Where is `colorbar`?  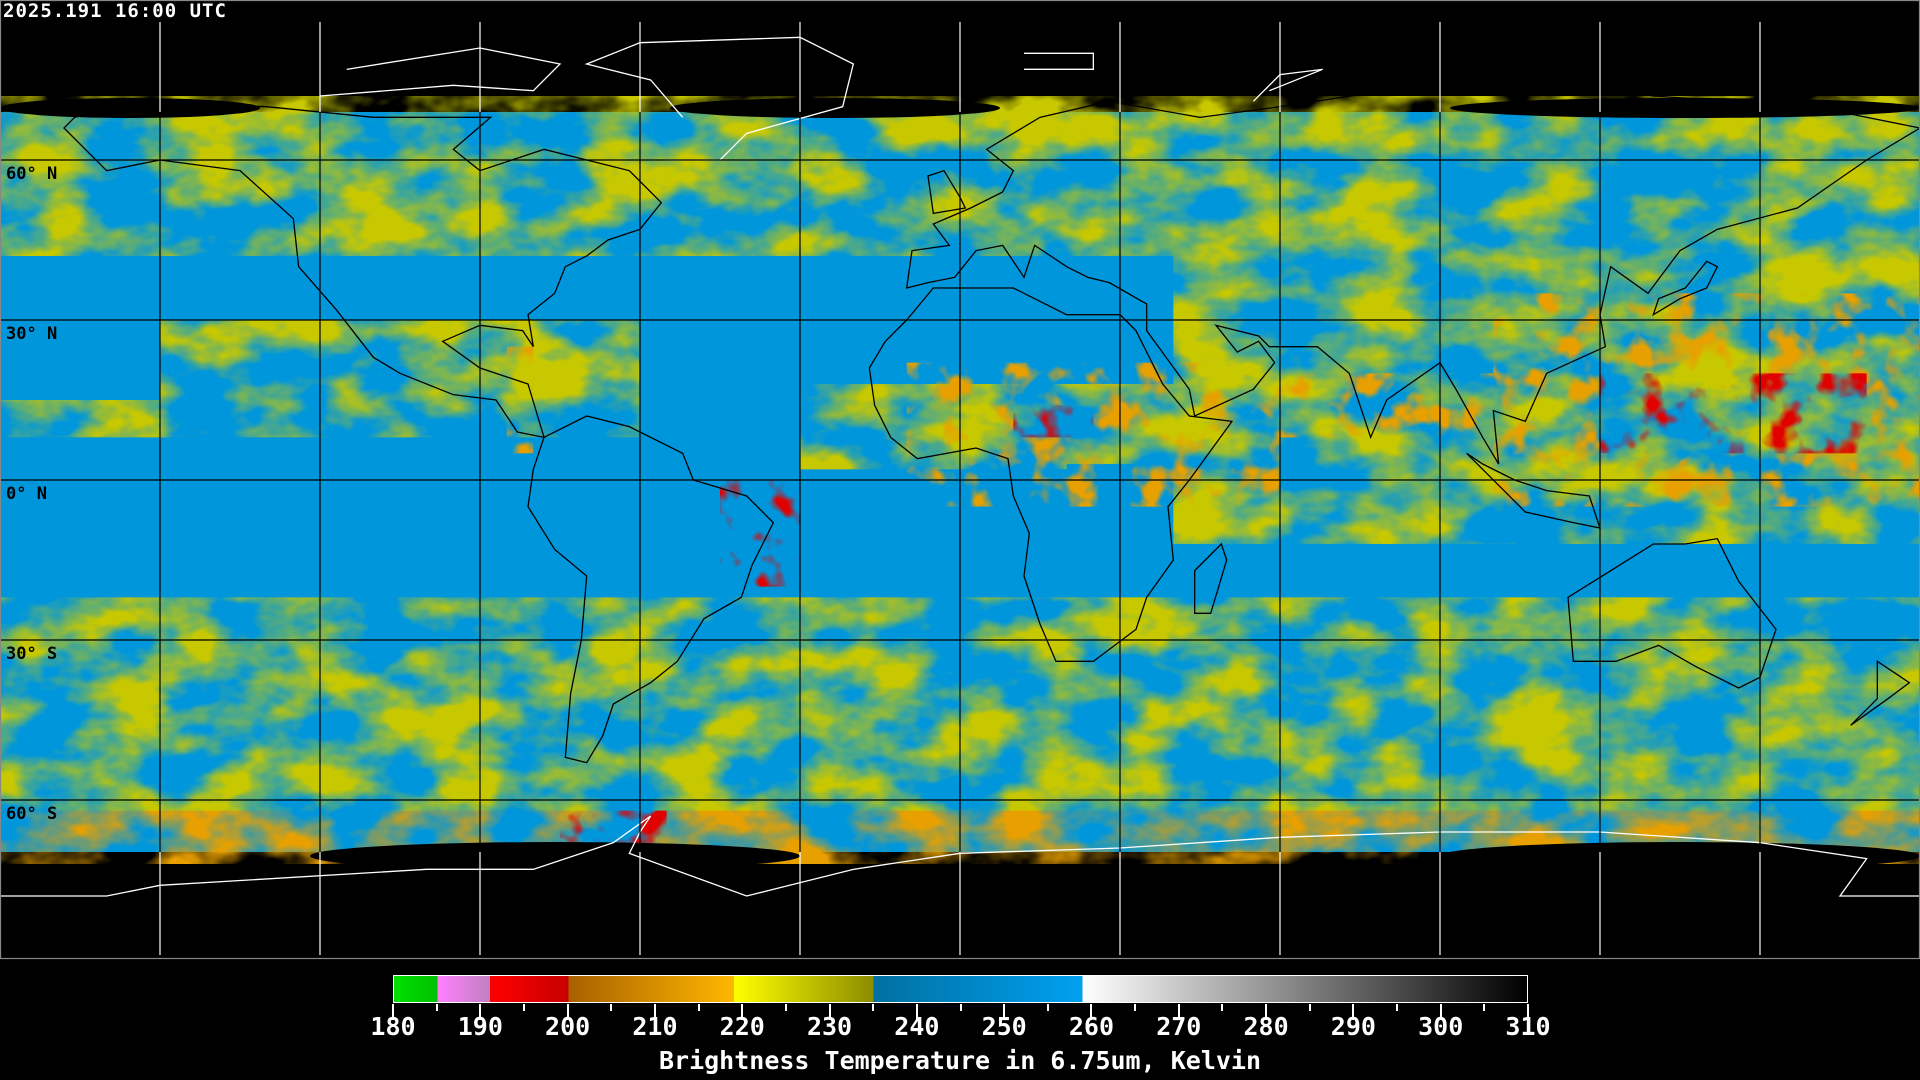 colorbar is located at coordinates (960, 989).